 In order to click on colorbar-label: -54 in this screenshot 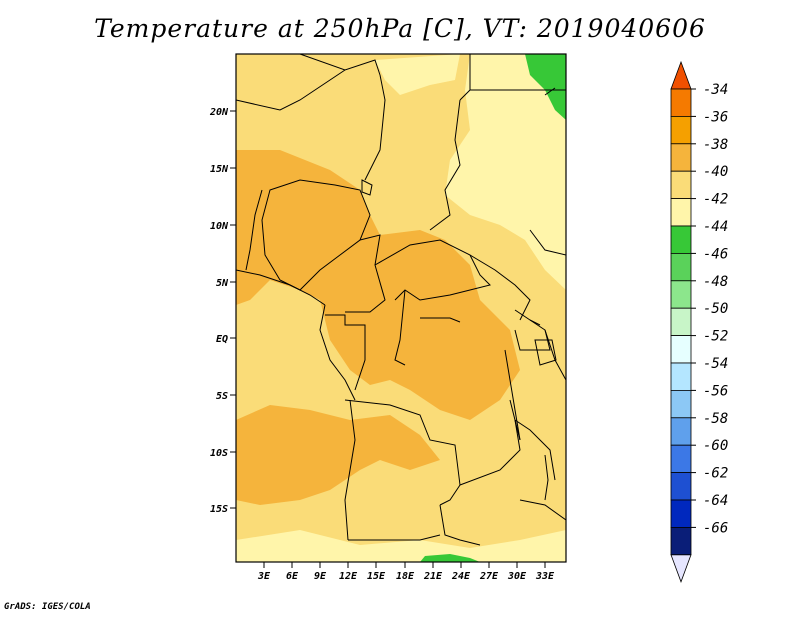, I will do `click(715, 364)`.